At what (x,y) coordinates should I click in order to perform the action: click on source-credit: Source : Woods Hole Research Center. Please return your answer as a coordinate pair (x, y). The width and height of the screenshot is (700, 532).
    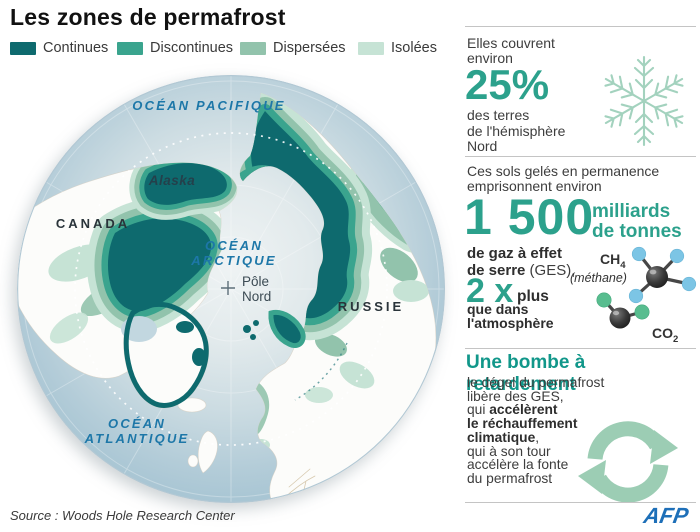
    Looking at the image, I should click on (122, 515).